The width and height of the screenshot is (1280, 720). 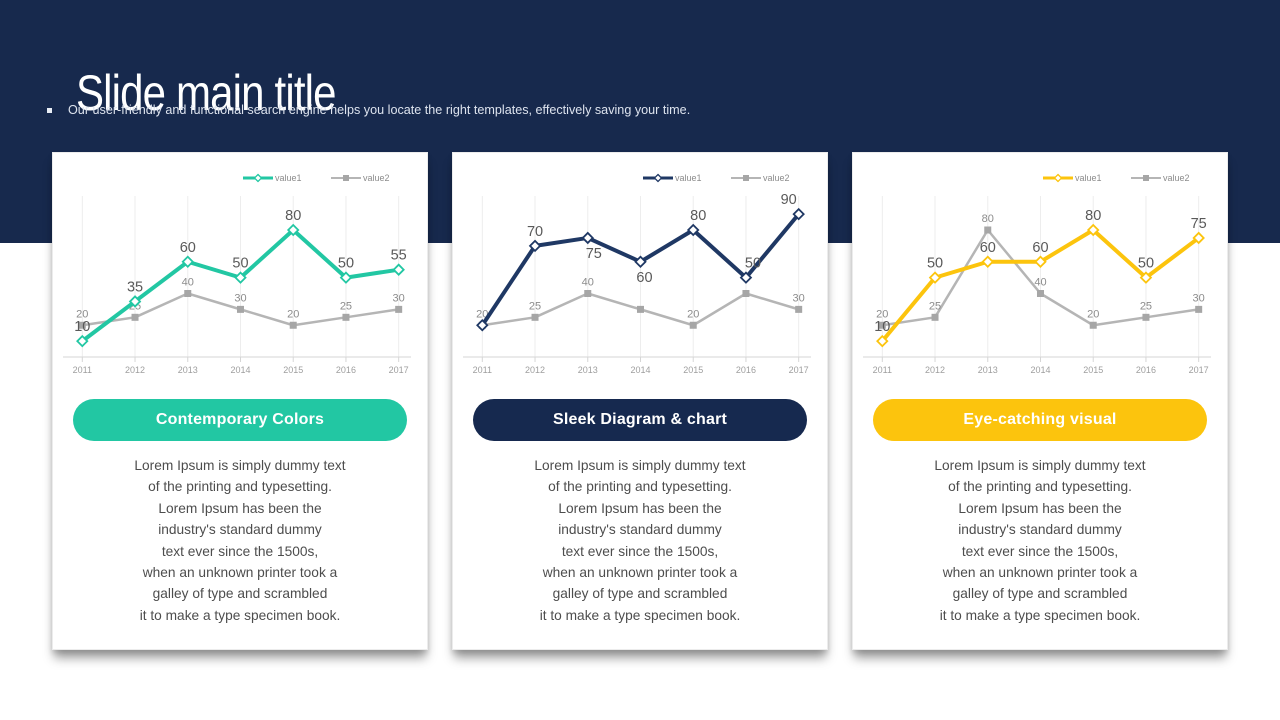 What do you see at coordinates (206, 92) in the screenshot?
I see `slide-title: Slide main title` at bounding box center [206, 92].